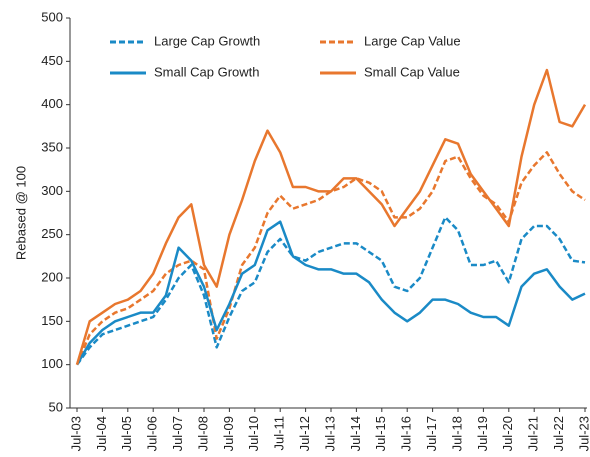  What do you see at coordinates (355, 433) in the screenshot?
I see `x-tick-label: Jul-14` at bounding box center [355, 433].